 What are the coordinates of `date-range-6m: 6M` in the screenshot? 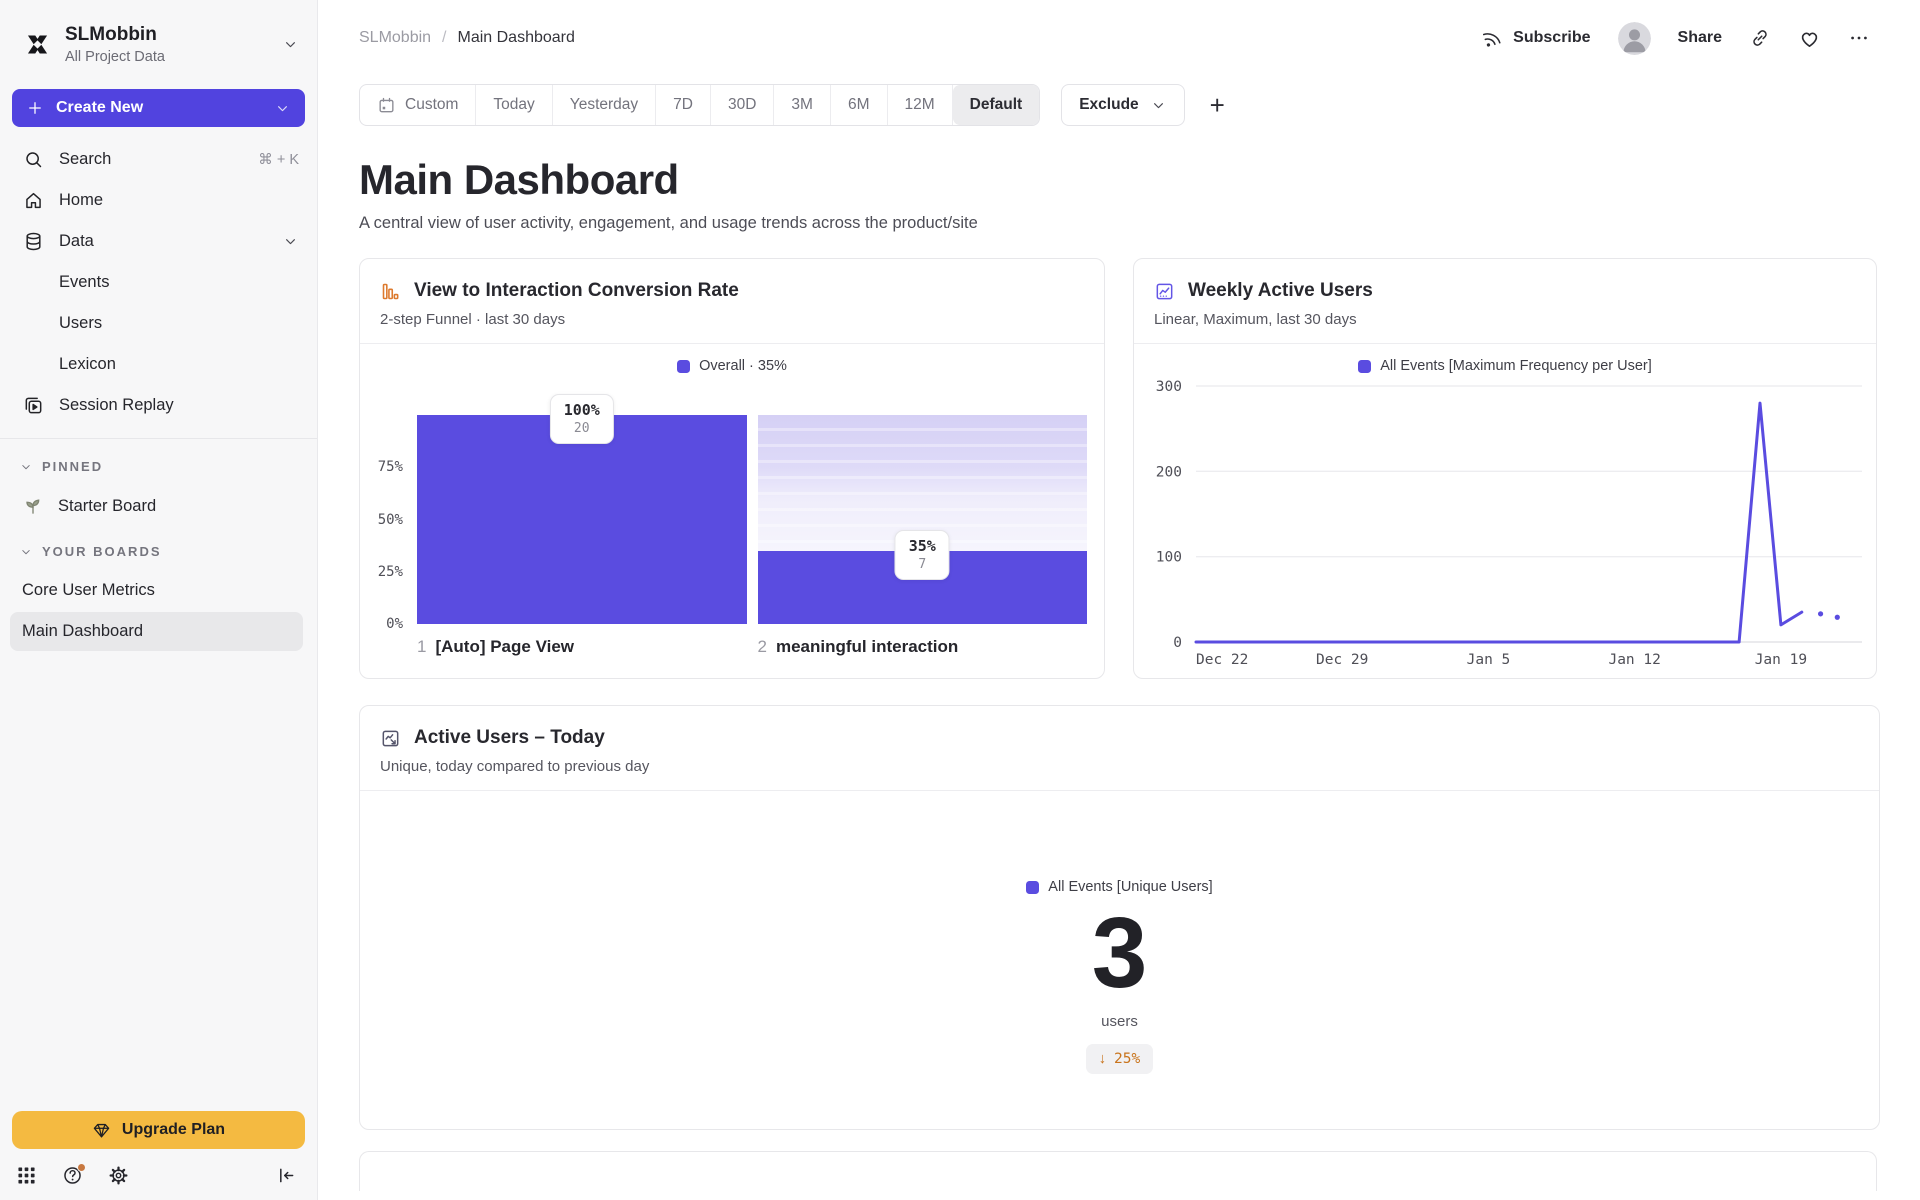 It's located at (859, 105).